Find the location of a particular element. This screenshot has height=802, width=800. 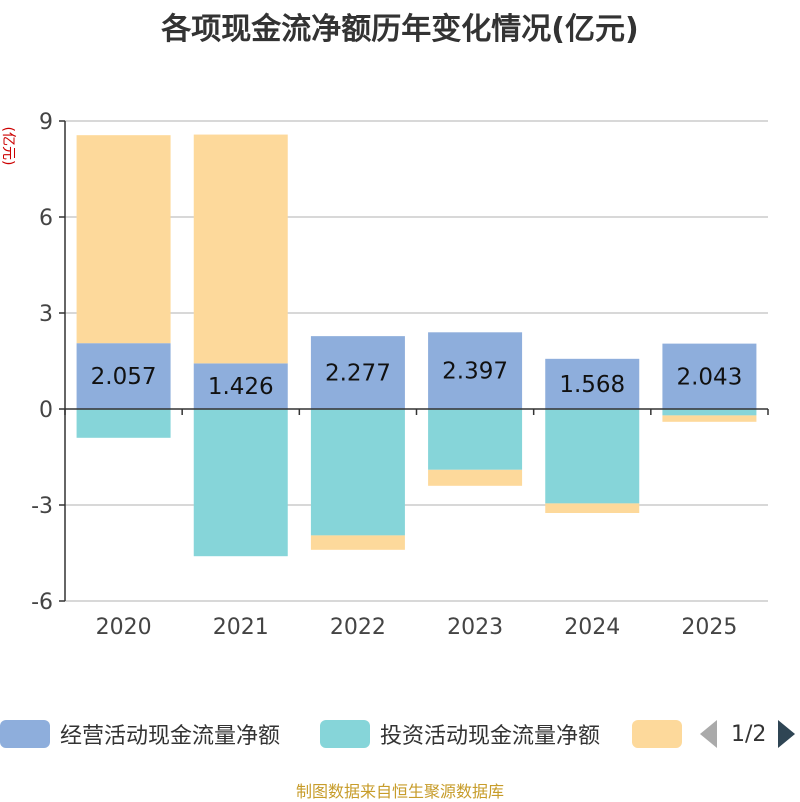

bar-series2-2022 is located at coordinates (357, 542).